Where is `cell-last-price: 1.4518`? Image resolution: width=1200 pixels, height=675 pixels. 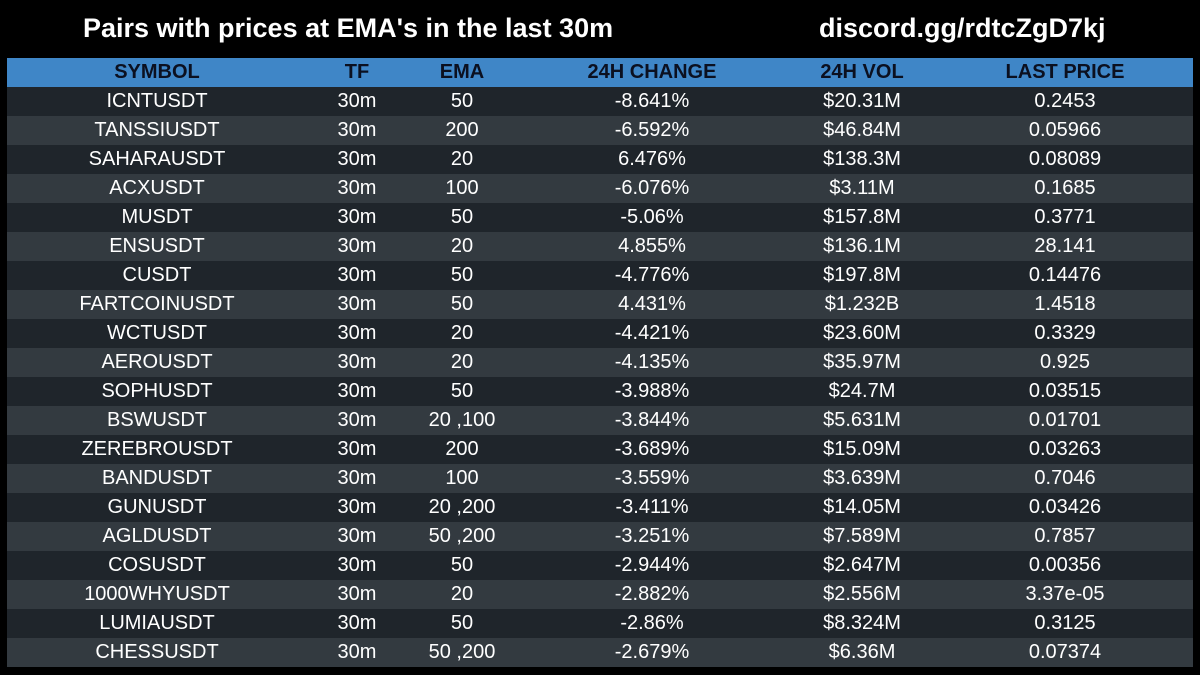 cell-last-price: 1.4518 is located at coordinates (1065, 304).